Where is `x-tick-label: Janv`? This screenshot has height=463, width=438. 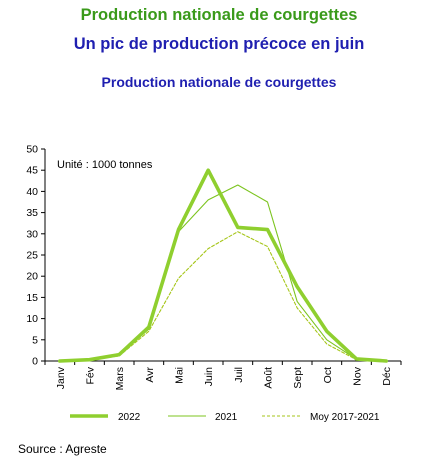 x-tick-label: Janv is located at coordinates (61, 377).